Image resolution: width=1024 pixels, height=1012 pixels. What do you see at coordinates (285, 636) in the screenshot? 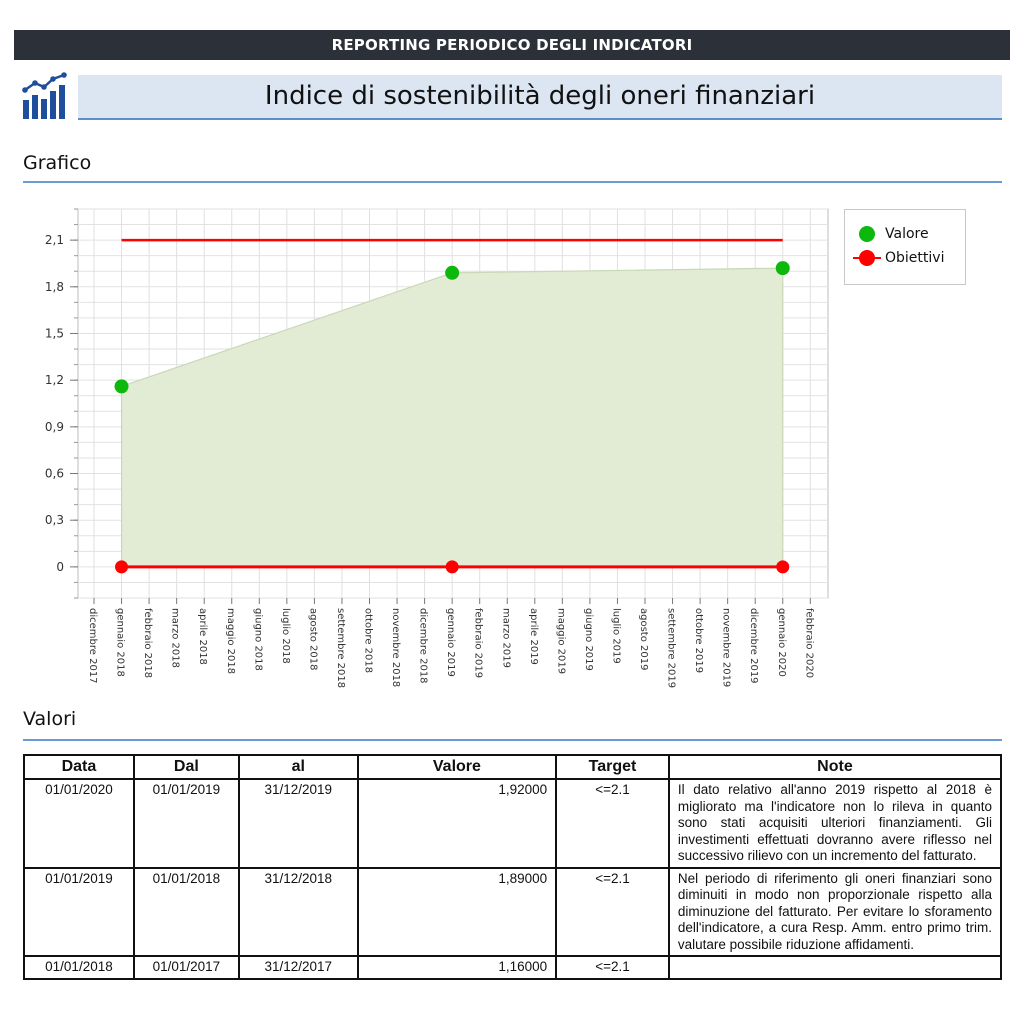
I see `x-tick-label: luglio 2018` at bounding box center [285, 636].